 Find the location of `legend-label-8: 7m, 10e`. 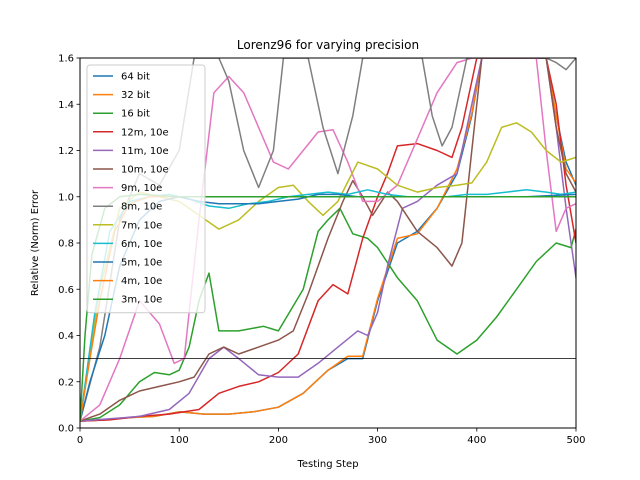

legend-label-8: 7m, 10e is located at coordinates (141, 225).